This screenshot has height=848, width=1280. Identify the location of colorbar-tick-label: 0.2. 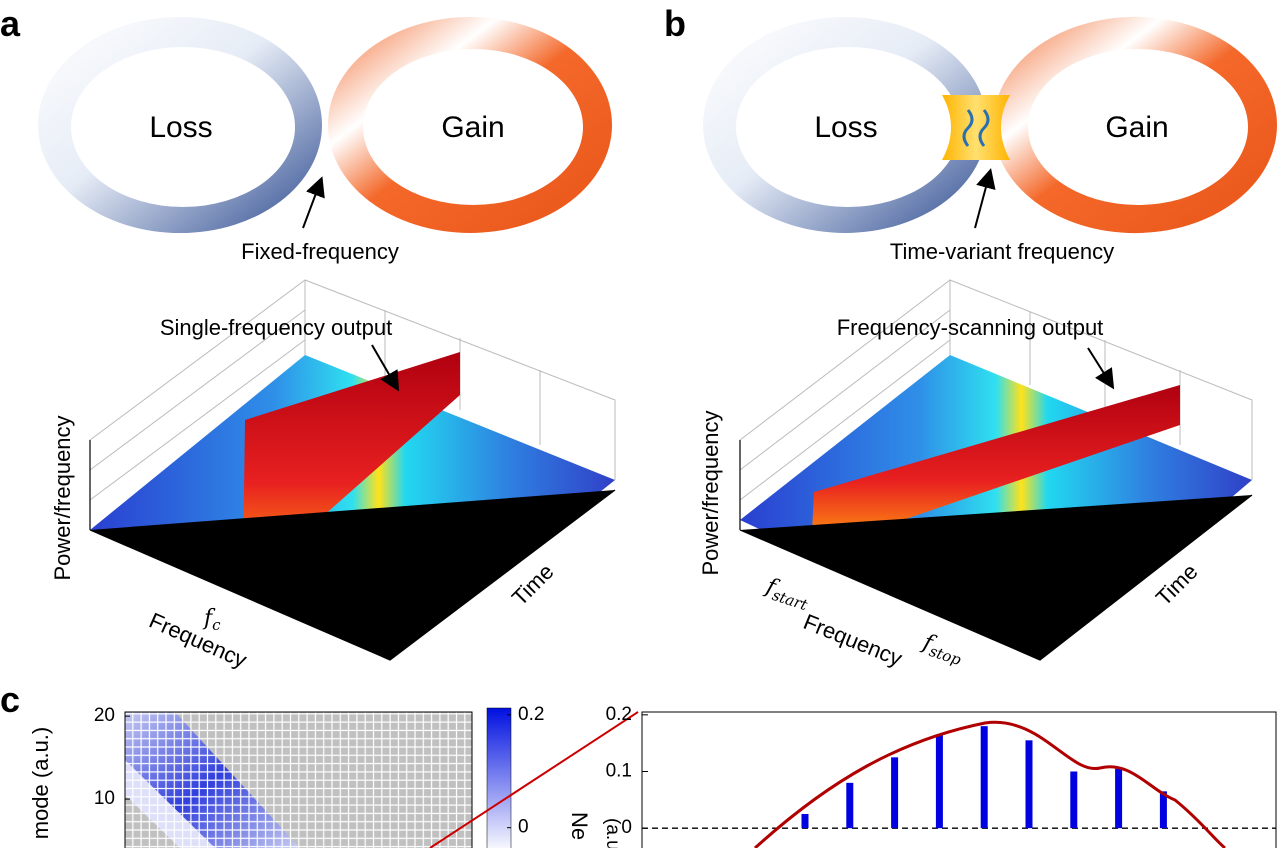
(531, 714).